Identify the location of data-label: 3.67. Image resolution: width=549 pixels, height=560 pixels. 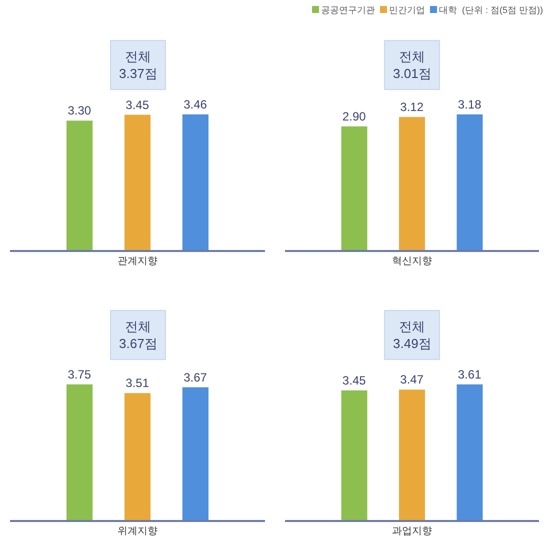
(196, 377).